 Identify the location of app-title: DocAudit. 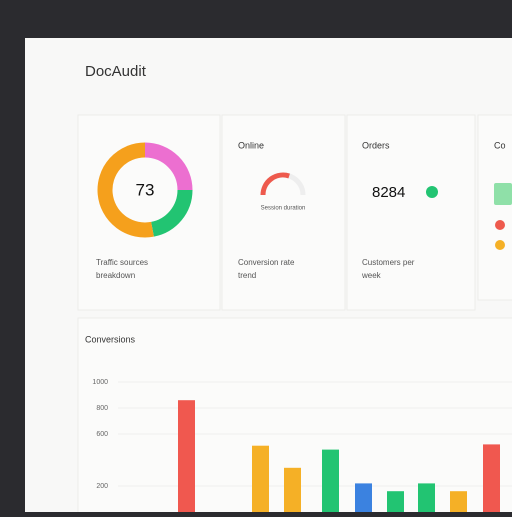
(116, 71).